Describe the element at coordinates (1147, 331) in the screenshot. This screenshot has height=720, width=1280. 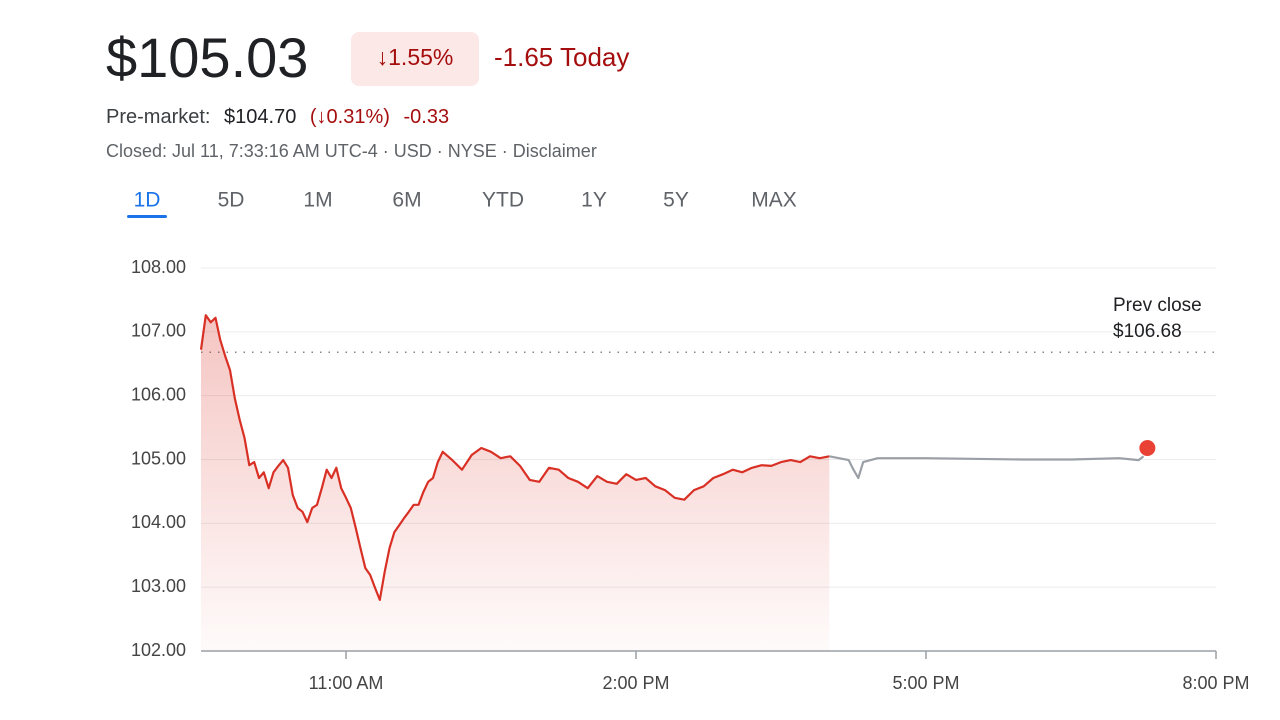
I see `prev-close-value: $106.68` at that location.